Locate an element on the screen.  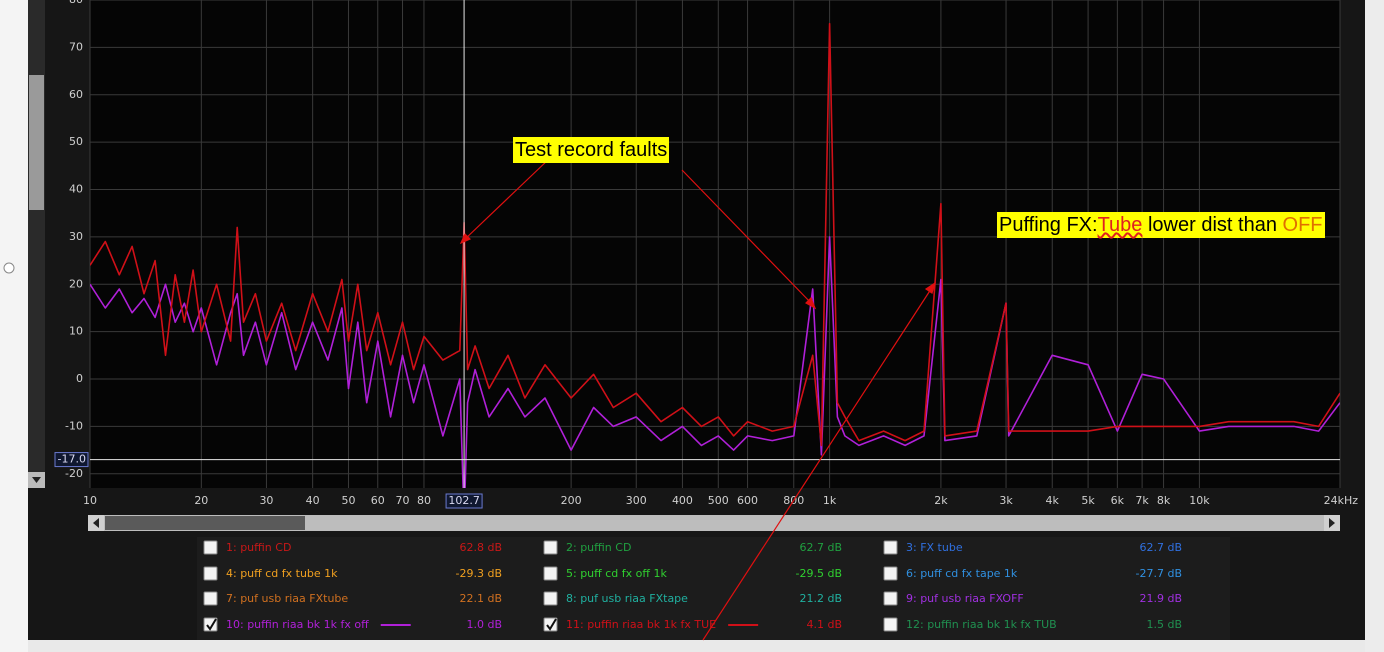
x-tick-label: 60 is located at coordinates (378, 500).